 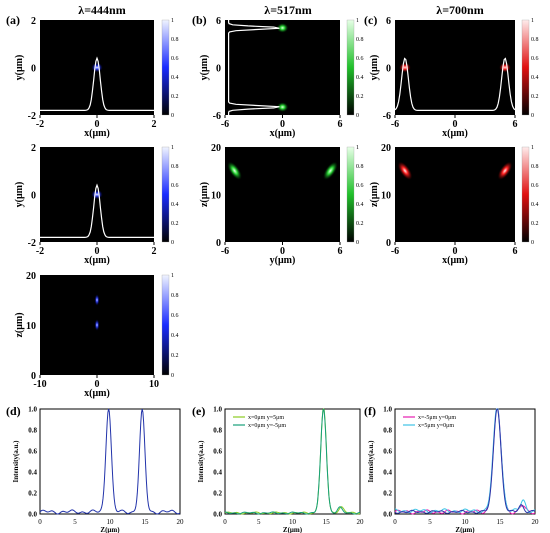 What do you see at coordinates (455, 84) in the screenshot?
I see `profile-line` at bounding box center [455, 84].